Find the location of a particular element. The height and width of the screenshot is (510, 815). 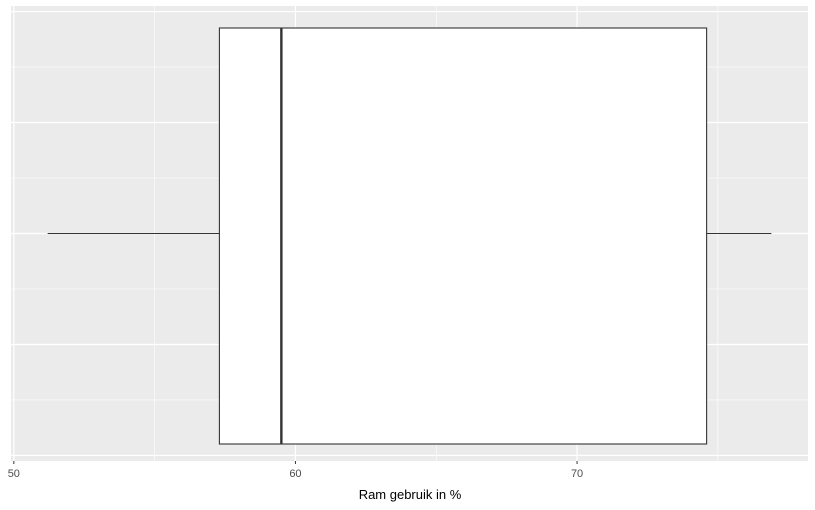

x-axis-title: Ram gebruik in % is located at coordinates (410, 494).